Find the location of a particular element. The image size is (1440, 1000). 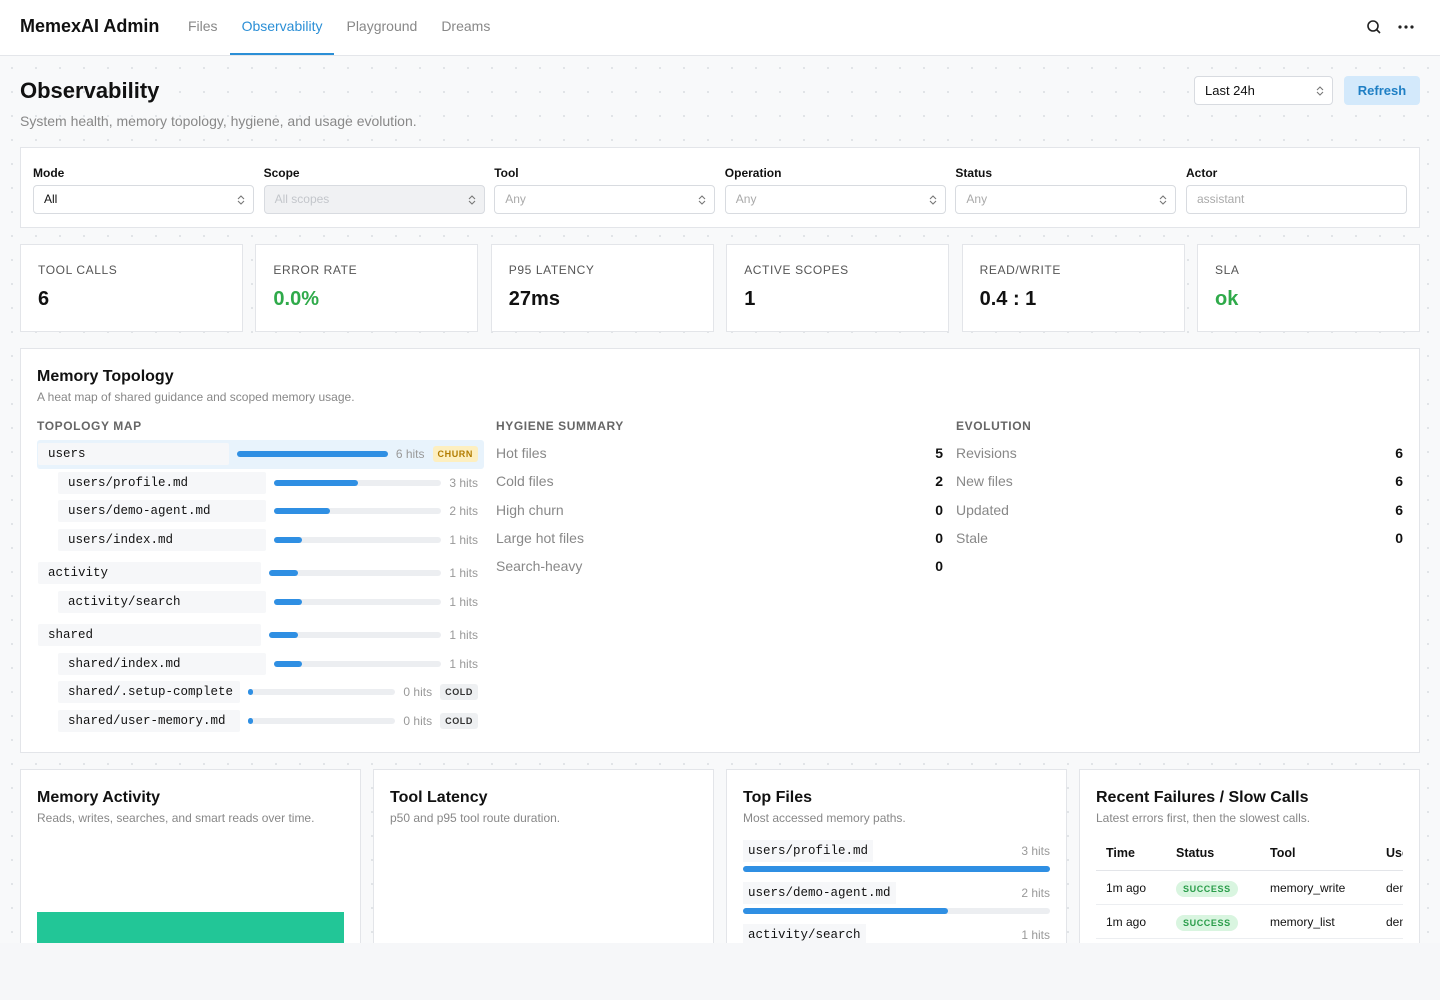

summary-row: Cold files 2 is located at coordinates (719, 481).